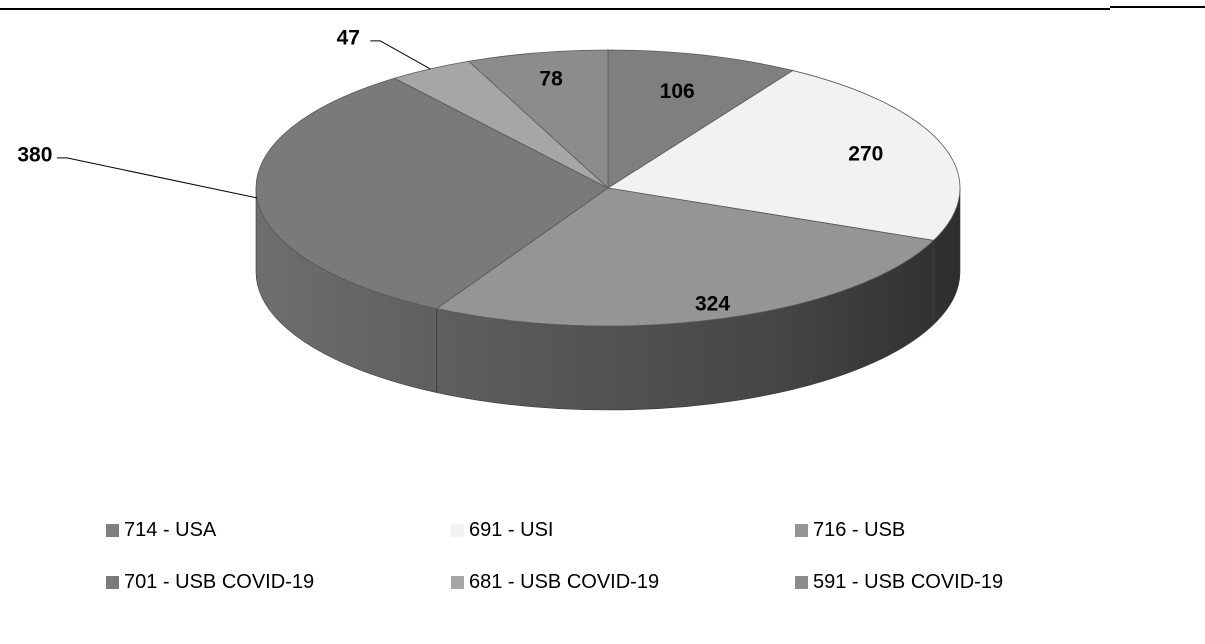  I want to click on legend-label: 716 - USB, so click(859, 529).